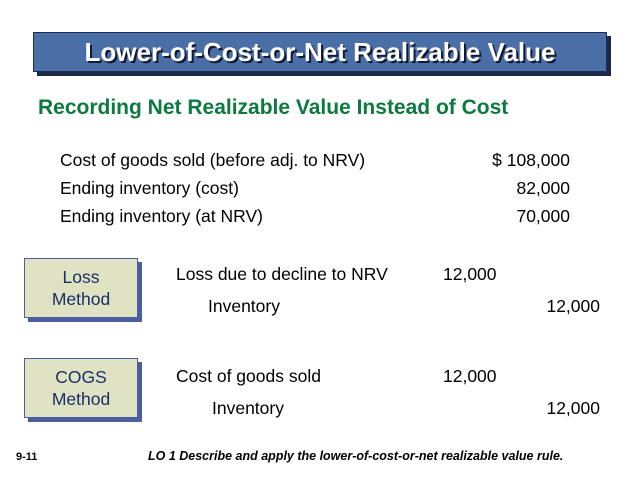  I want to click on cogs-debit-amount: 12,000, so click(470, 376).